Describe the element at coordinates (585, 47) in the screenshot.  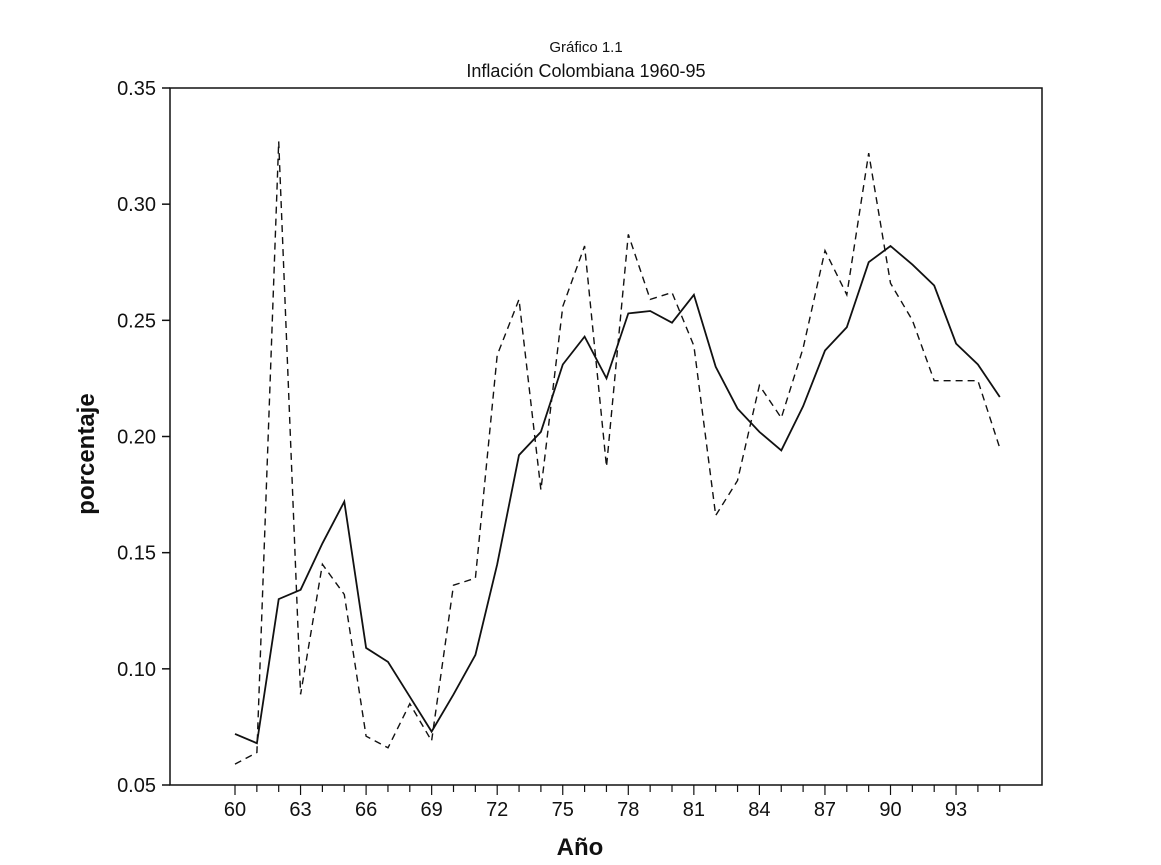
I see `chart-title: Gráfico 1.1` at that location.